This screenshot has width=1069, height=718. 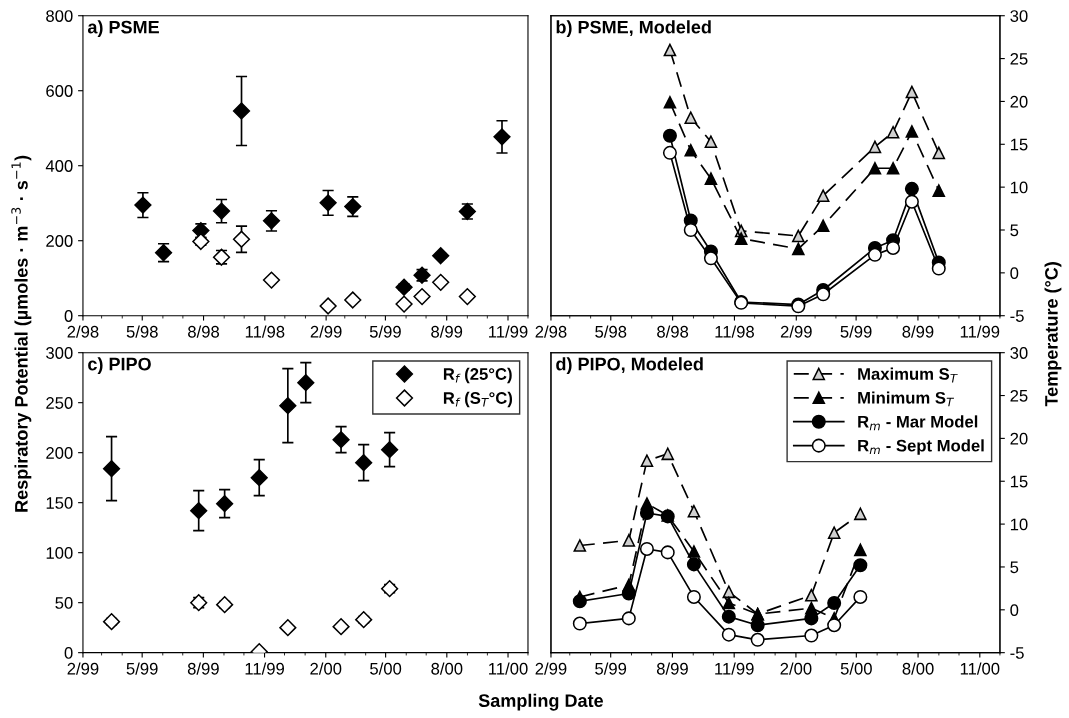 I want to click on legend-label: R$_{m}$ - Mar Model, so click(x=918, y=423).